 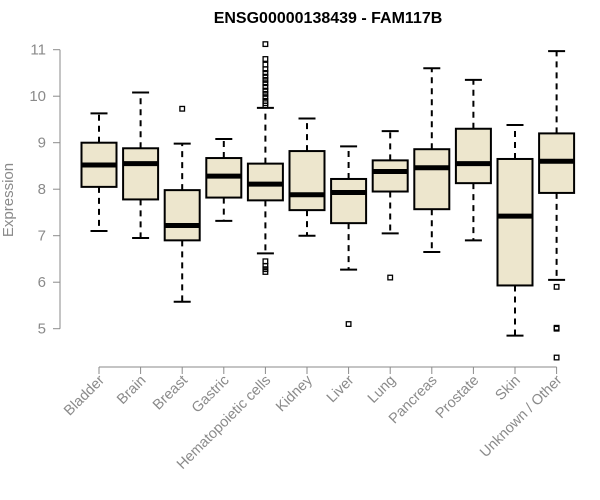 I want to click on y-tick-label: 6, so click(x=42, y=282).